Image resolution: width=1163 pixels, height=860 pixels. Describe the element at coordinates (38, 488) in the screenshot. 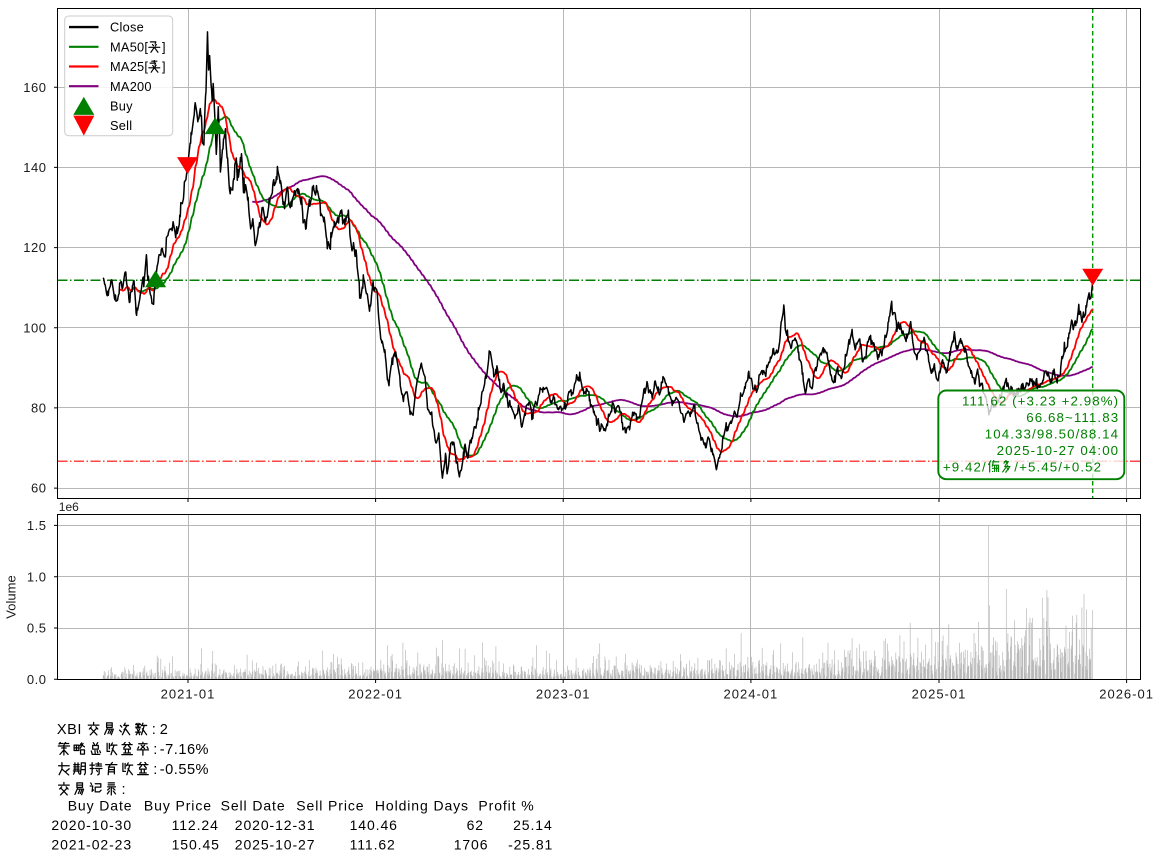

I see `svg-text: 60` at that location.